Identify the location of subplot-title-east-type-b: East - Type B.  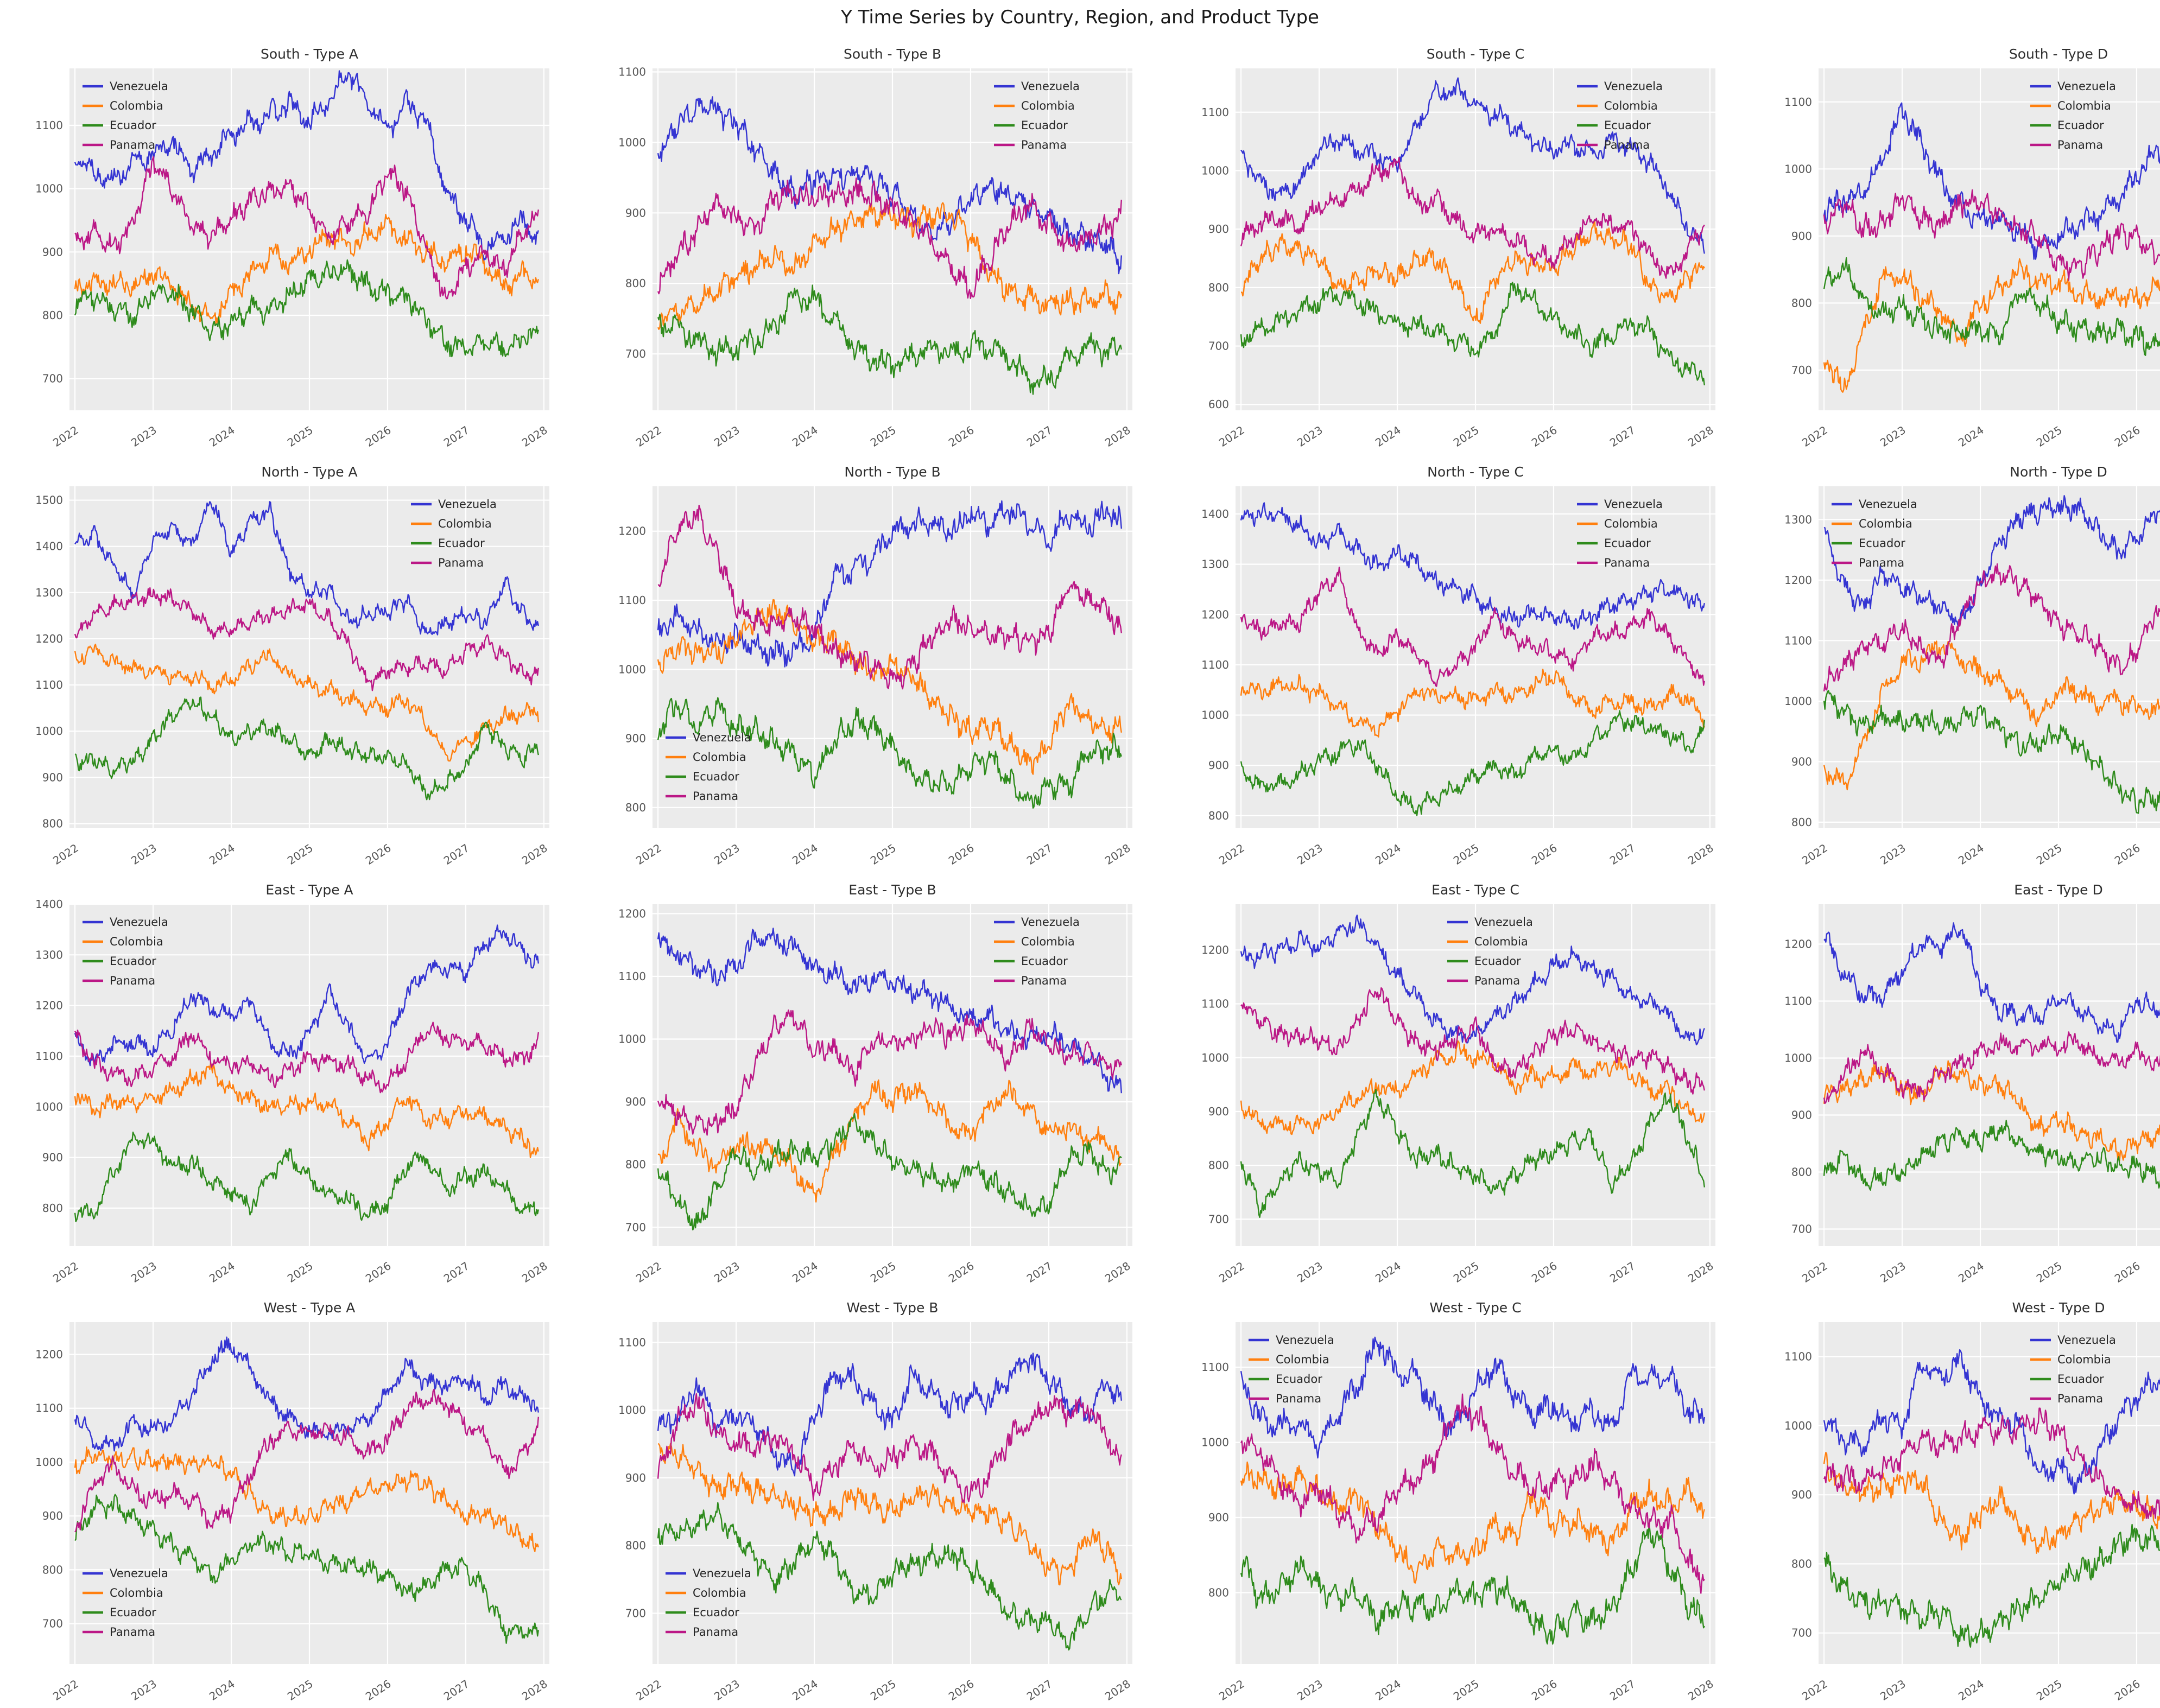
(892, 890).